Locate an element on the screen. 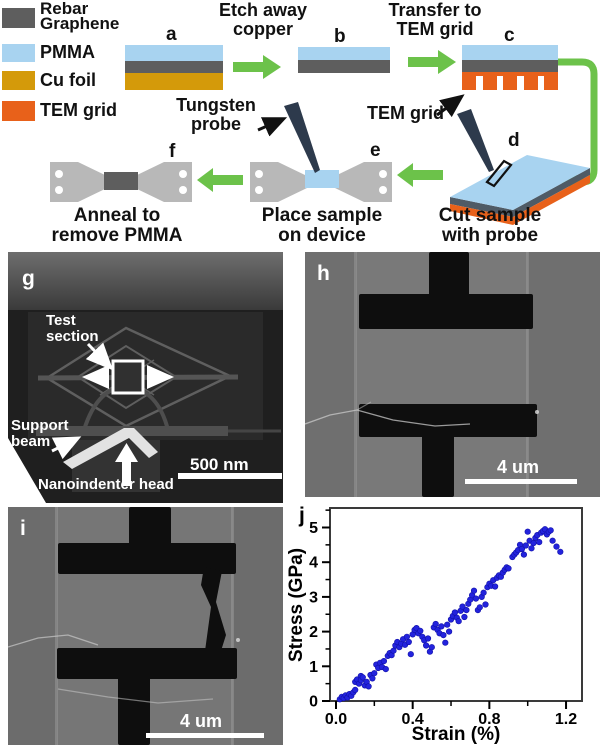 This screenshot has height=745, width=600. tungsten-pointer-arrow is located at coordinates (272, 127).